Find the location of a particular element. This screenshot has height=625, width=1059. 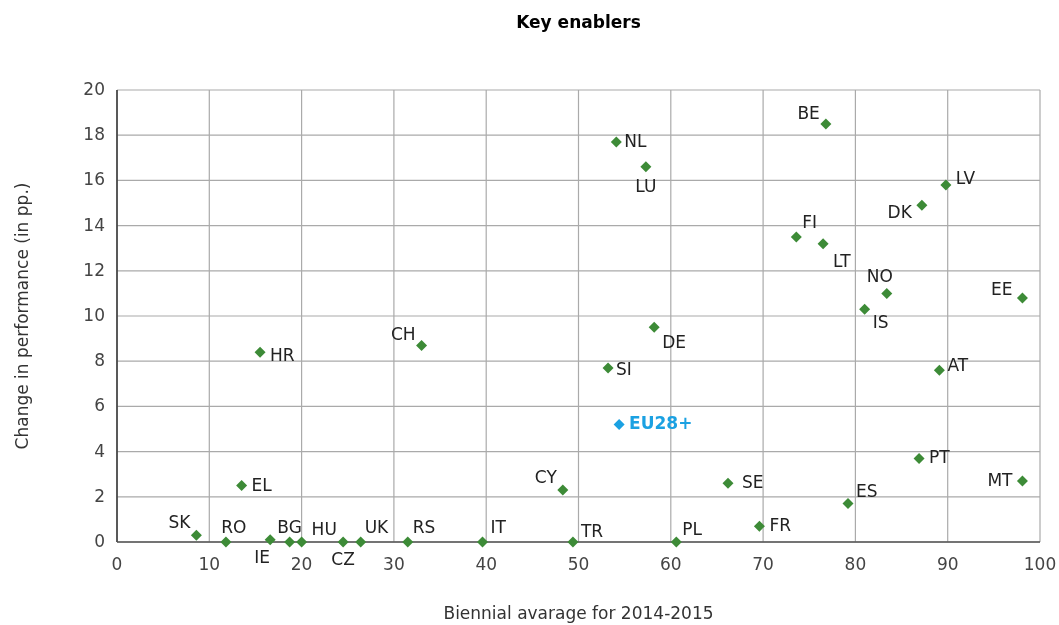

annotation: NL is located at coordinates (636, 140).